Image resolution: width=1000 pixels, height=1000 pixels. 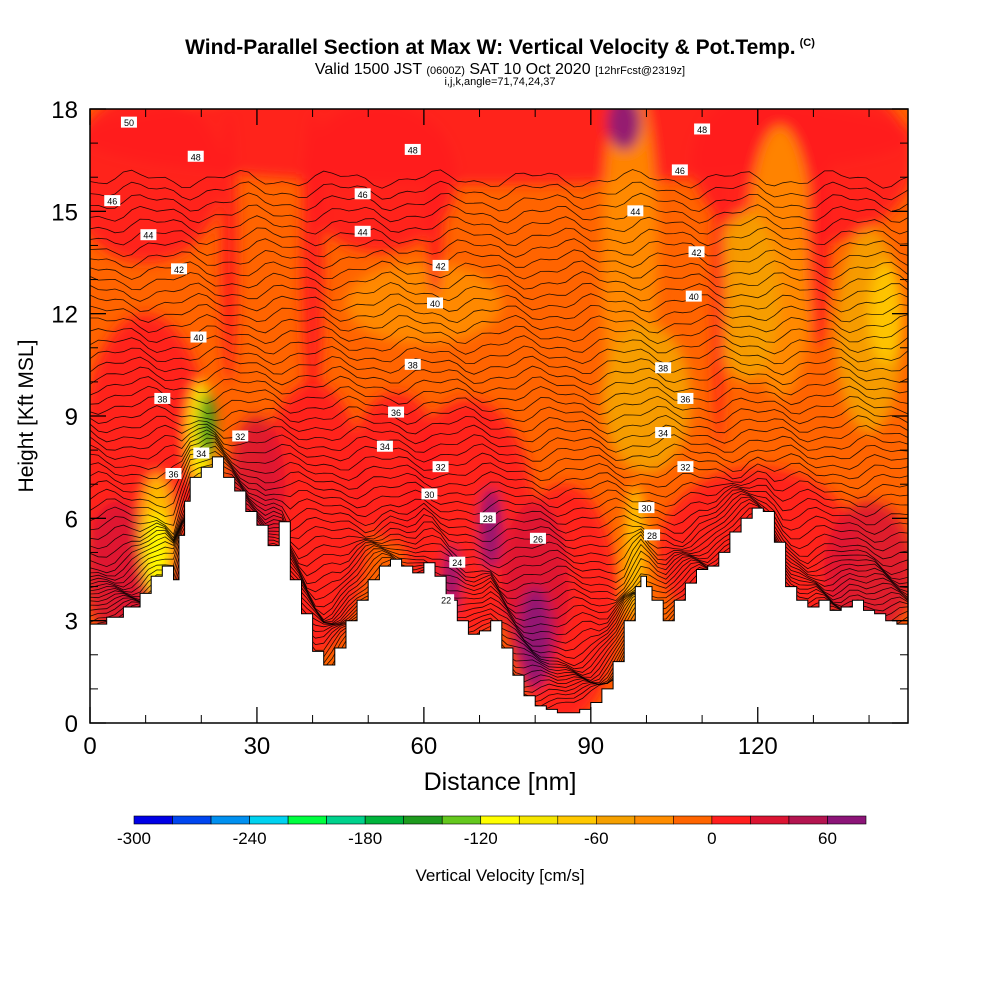 What do you see at coordinates (640, 71) in the screenshot?
I see `forecast-info: [12hrFcst@2319z]` at bounding box center [640, 71].